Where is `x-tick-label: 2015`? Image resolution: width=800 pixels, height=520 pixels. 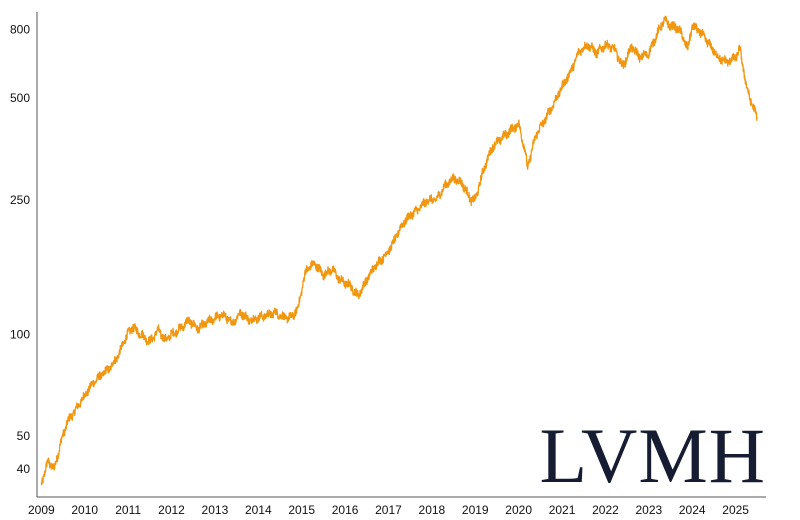
x-tick-label: 2015 is located at coordinates (301, 510).